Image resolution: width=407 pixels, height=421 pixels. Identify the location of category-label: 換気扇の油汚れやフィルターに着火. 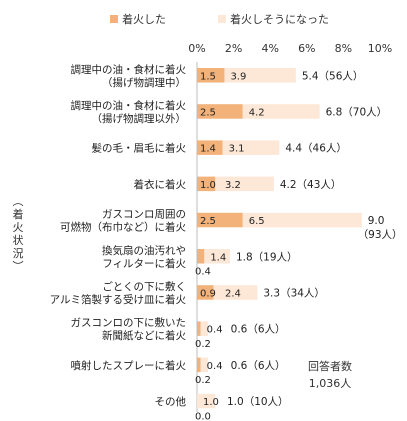
(144, 257).